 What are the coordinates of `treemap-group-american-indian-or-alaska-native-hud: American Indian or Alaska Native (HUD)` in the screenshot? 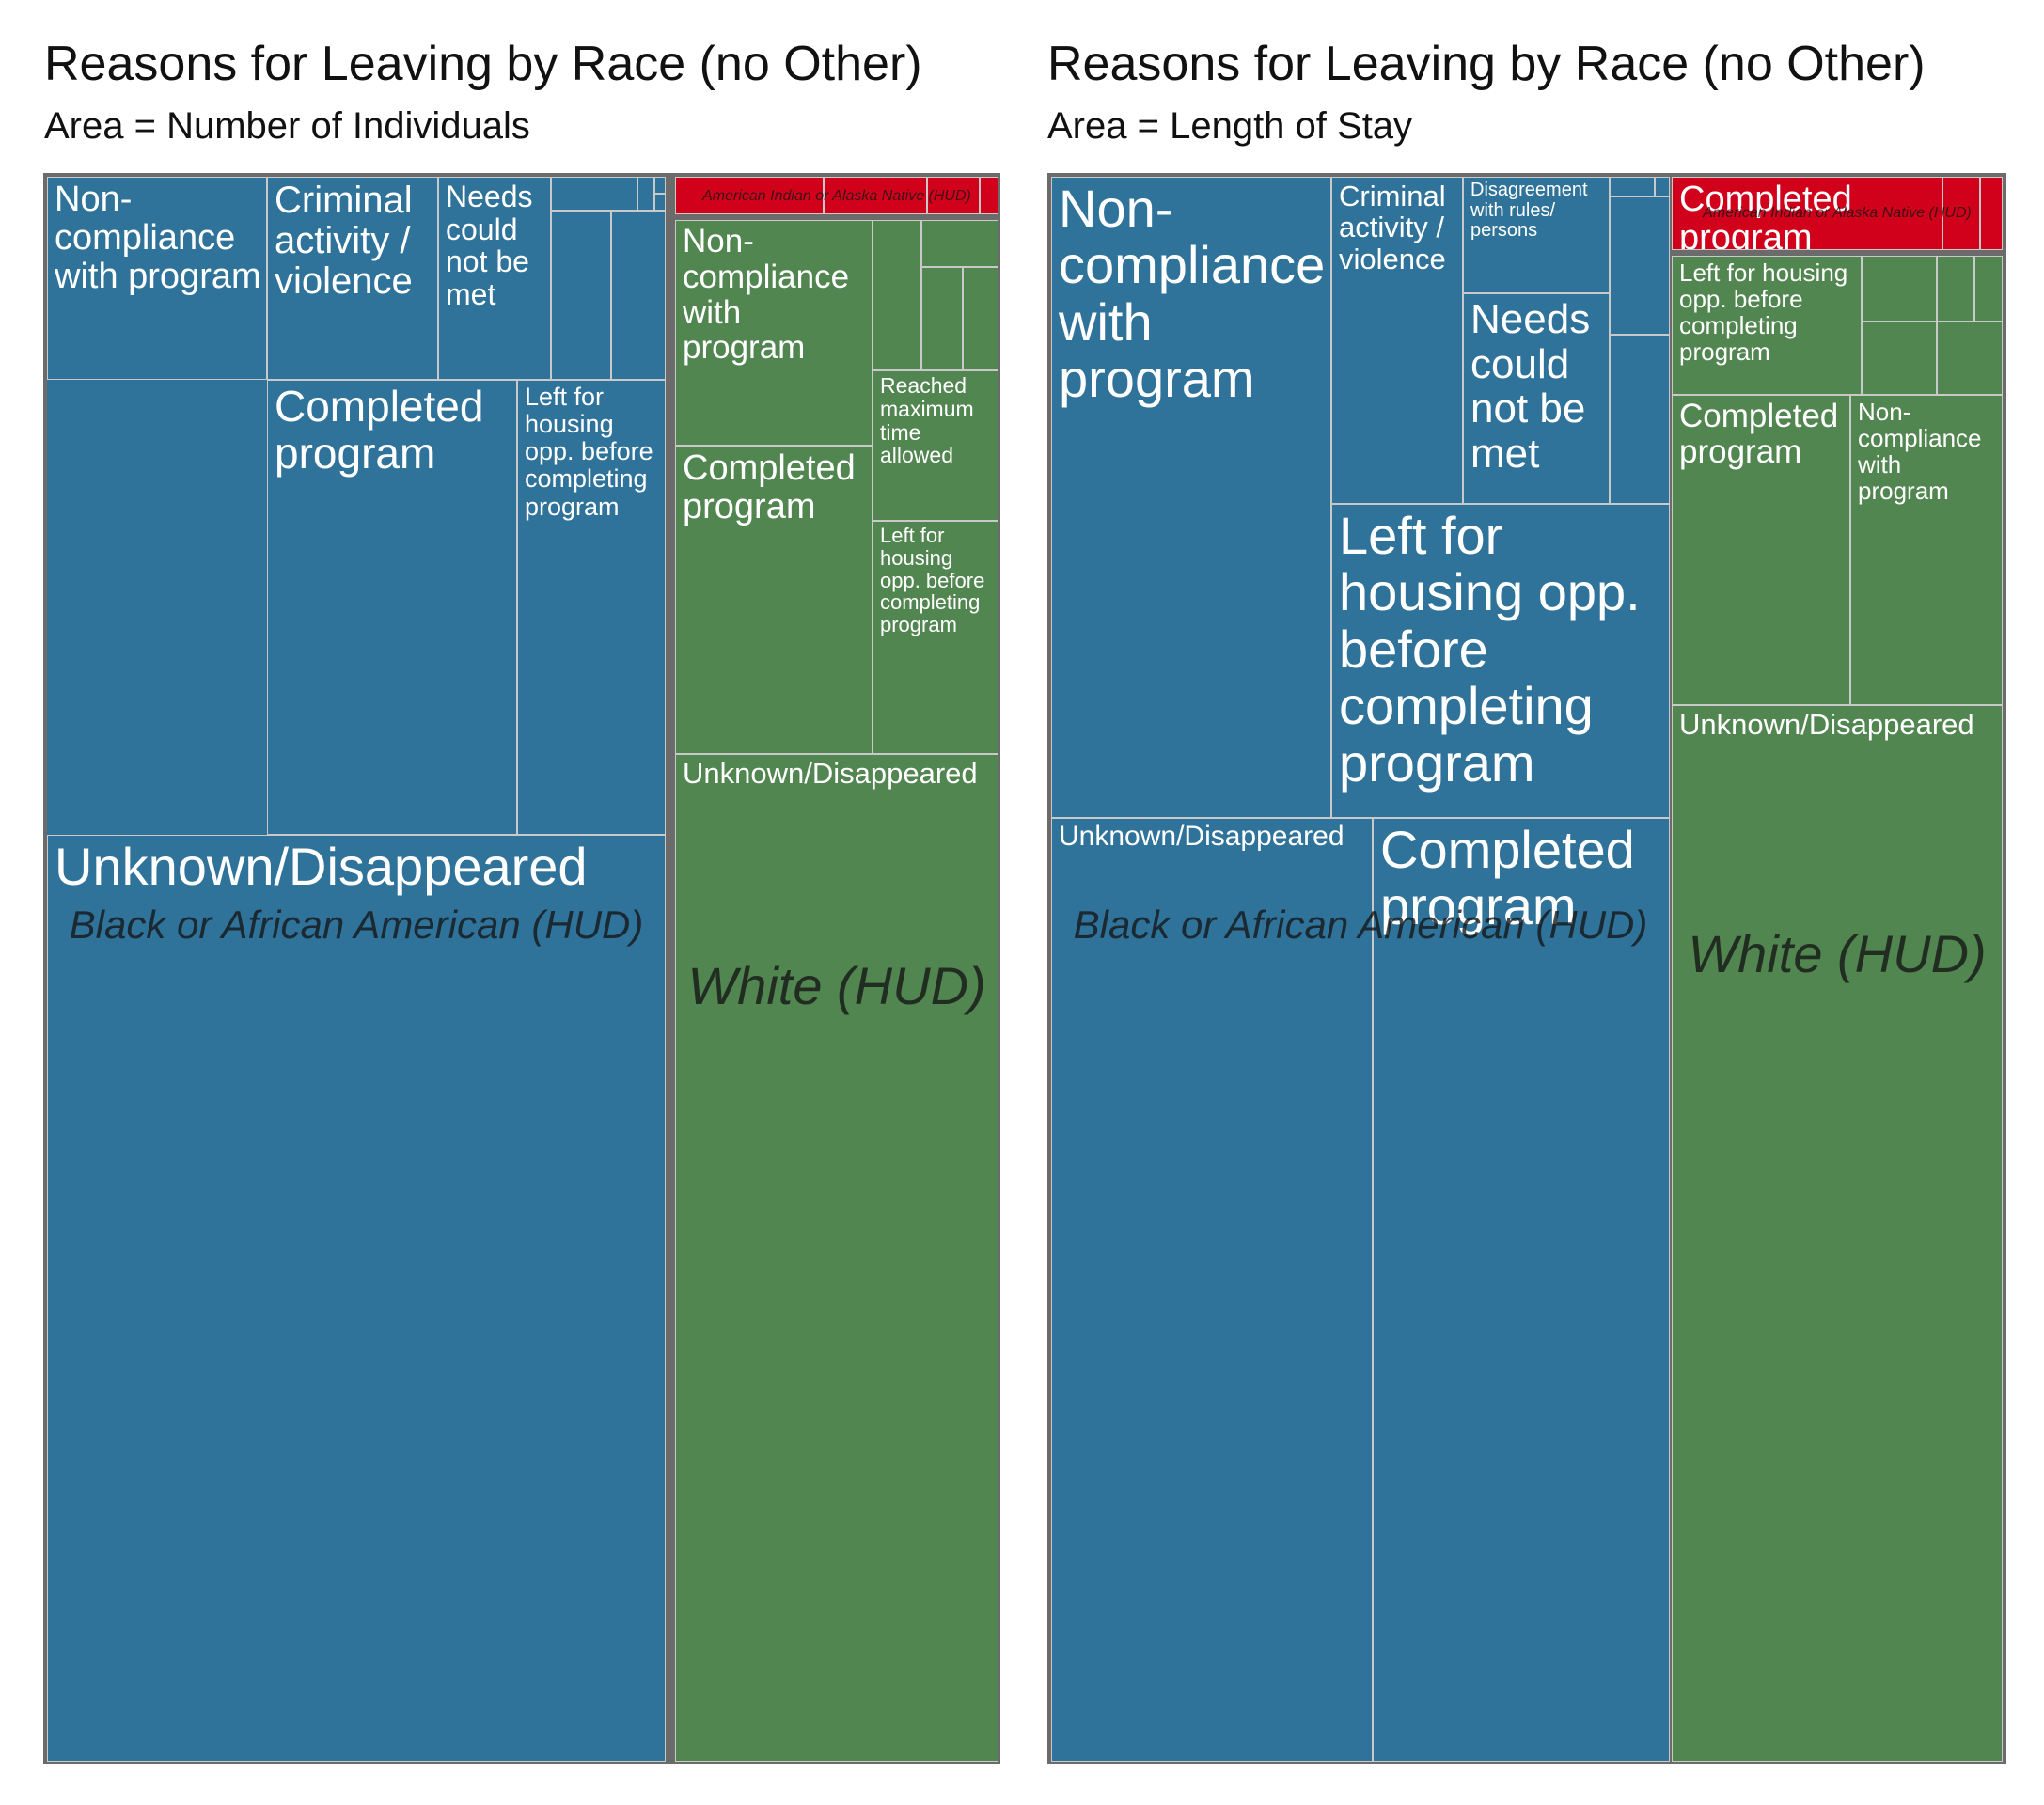 It's located at (836, 195).